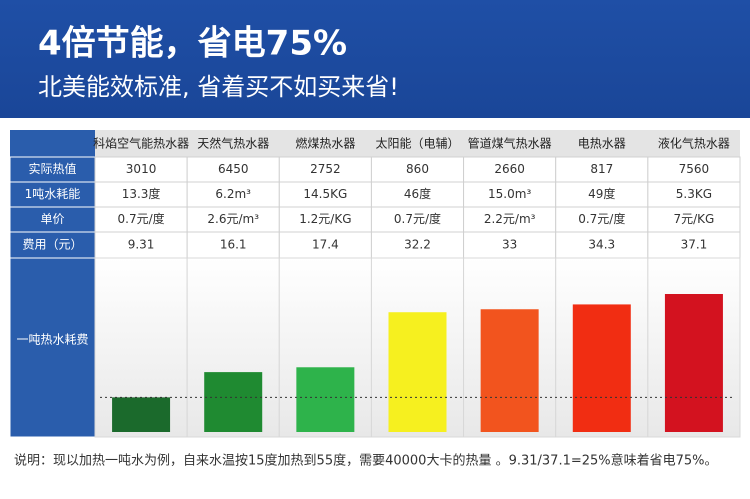 Image resolution: width=750 pixels, height=499 pixels. I want to click on cell-text: 9.31, so click(141, 245).